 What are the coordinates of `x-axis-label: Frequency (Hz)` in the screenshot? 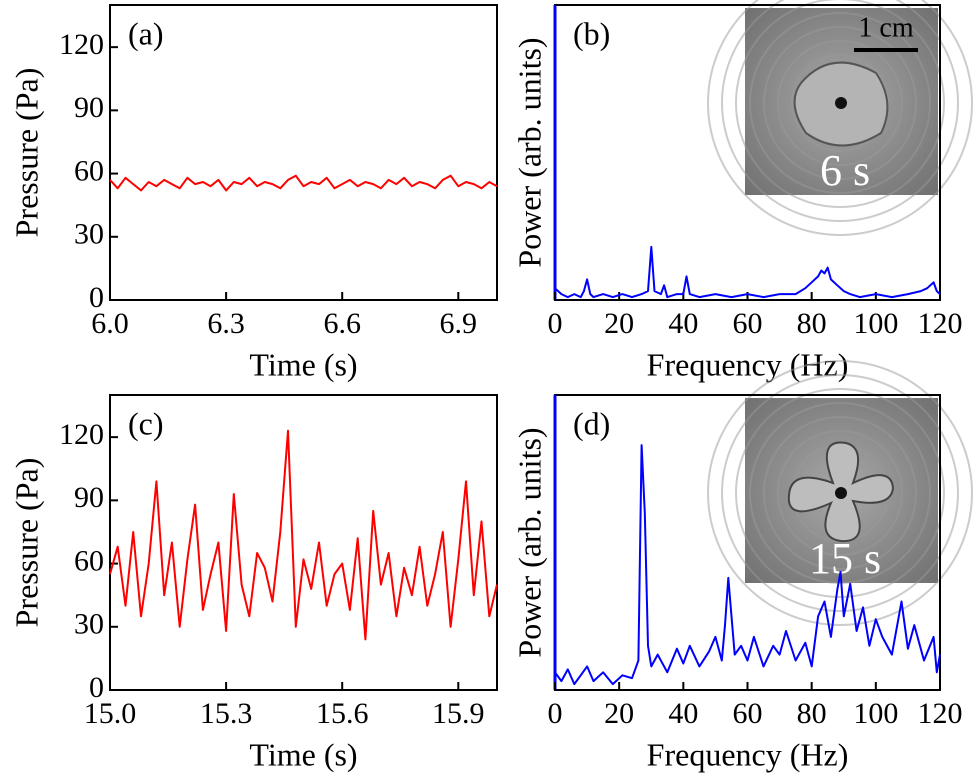 It's located at (748, 754).